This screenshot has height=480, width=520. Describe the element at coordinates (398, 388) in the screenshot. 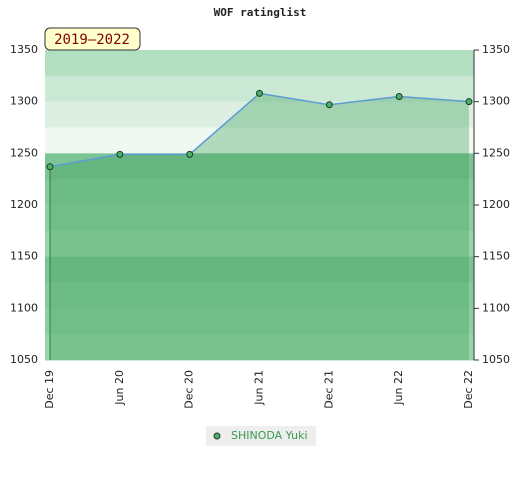

I see `x-tick-label: Jun 22` at that location.